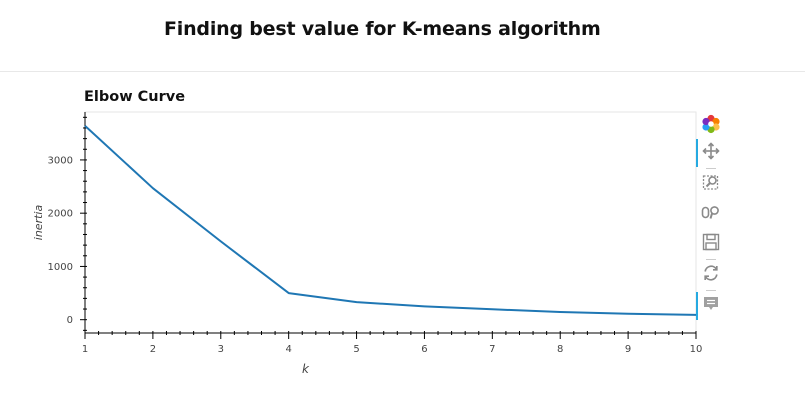 The width and height of the screenshot is (805, 410). Describe the element at coordinates (70, 320) in the screenshot. I see `y-tick-label: 0` at that location.